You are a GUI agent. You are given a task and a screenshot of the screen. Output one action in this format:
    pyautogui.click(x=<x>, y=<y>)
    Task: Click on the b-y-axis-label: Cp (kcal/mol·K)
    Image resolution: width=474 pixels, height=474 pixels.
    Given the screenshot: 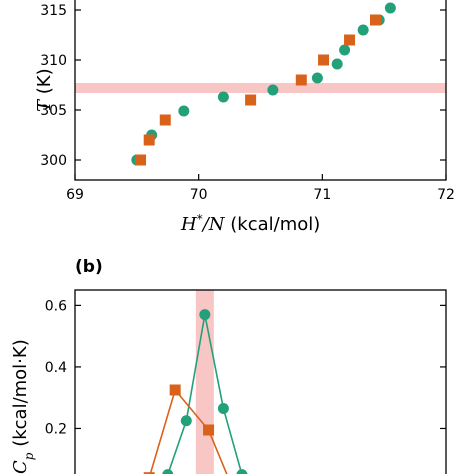 What is the action you would take?
    pyautogui.click(x=23, y=406)
    